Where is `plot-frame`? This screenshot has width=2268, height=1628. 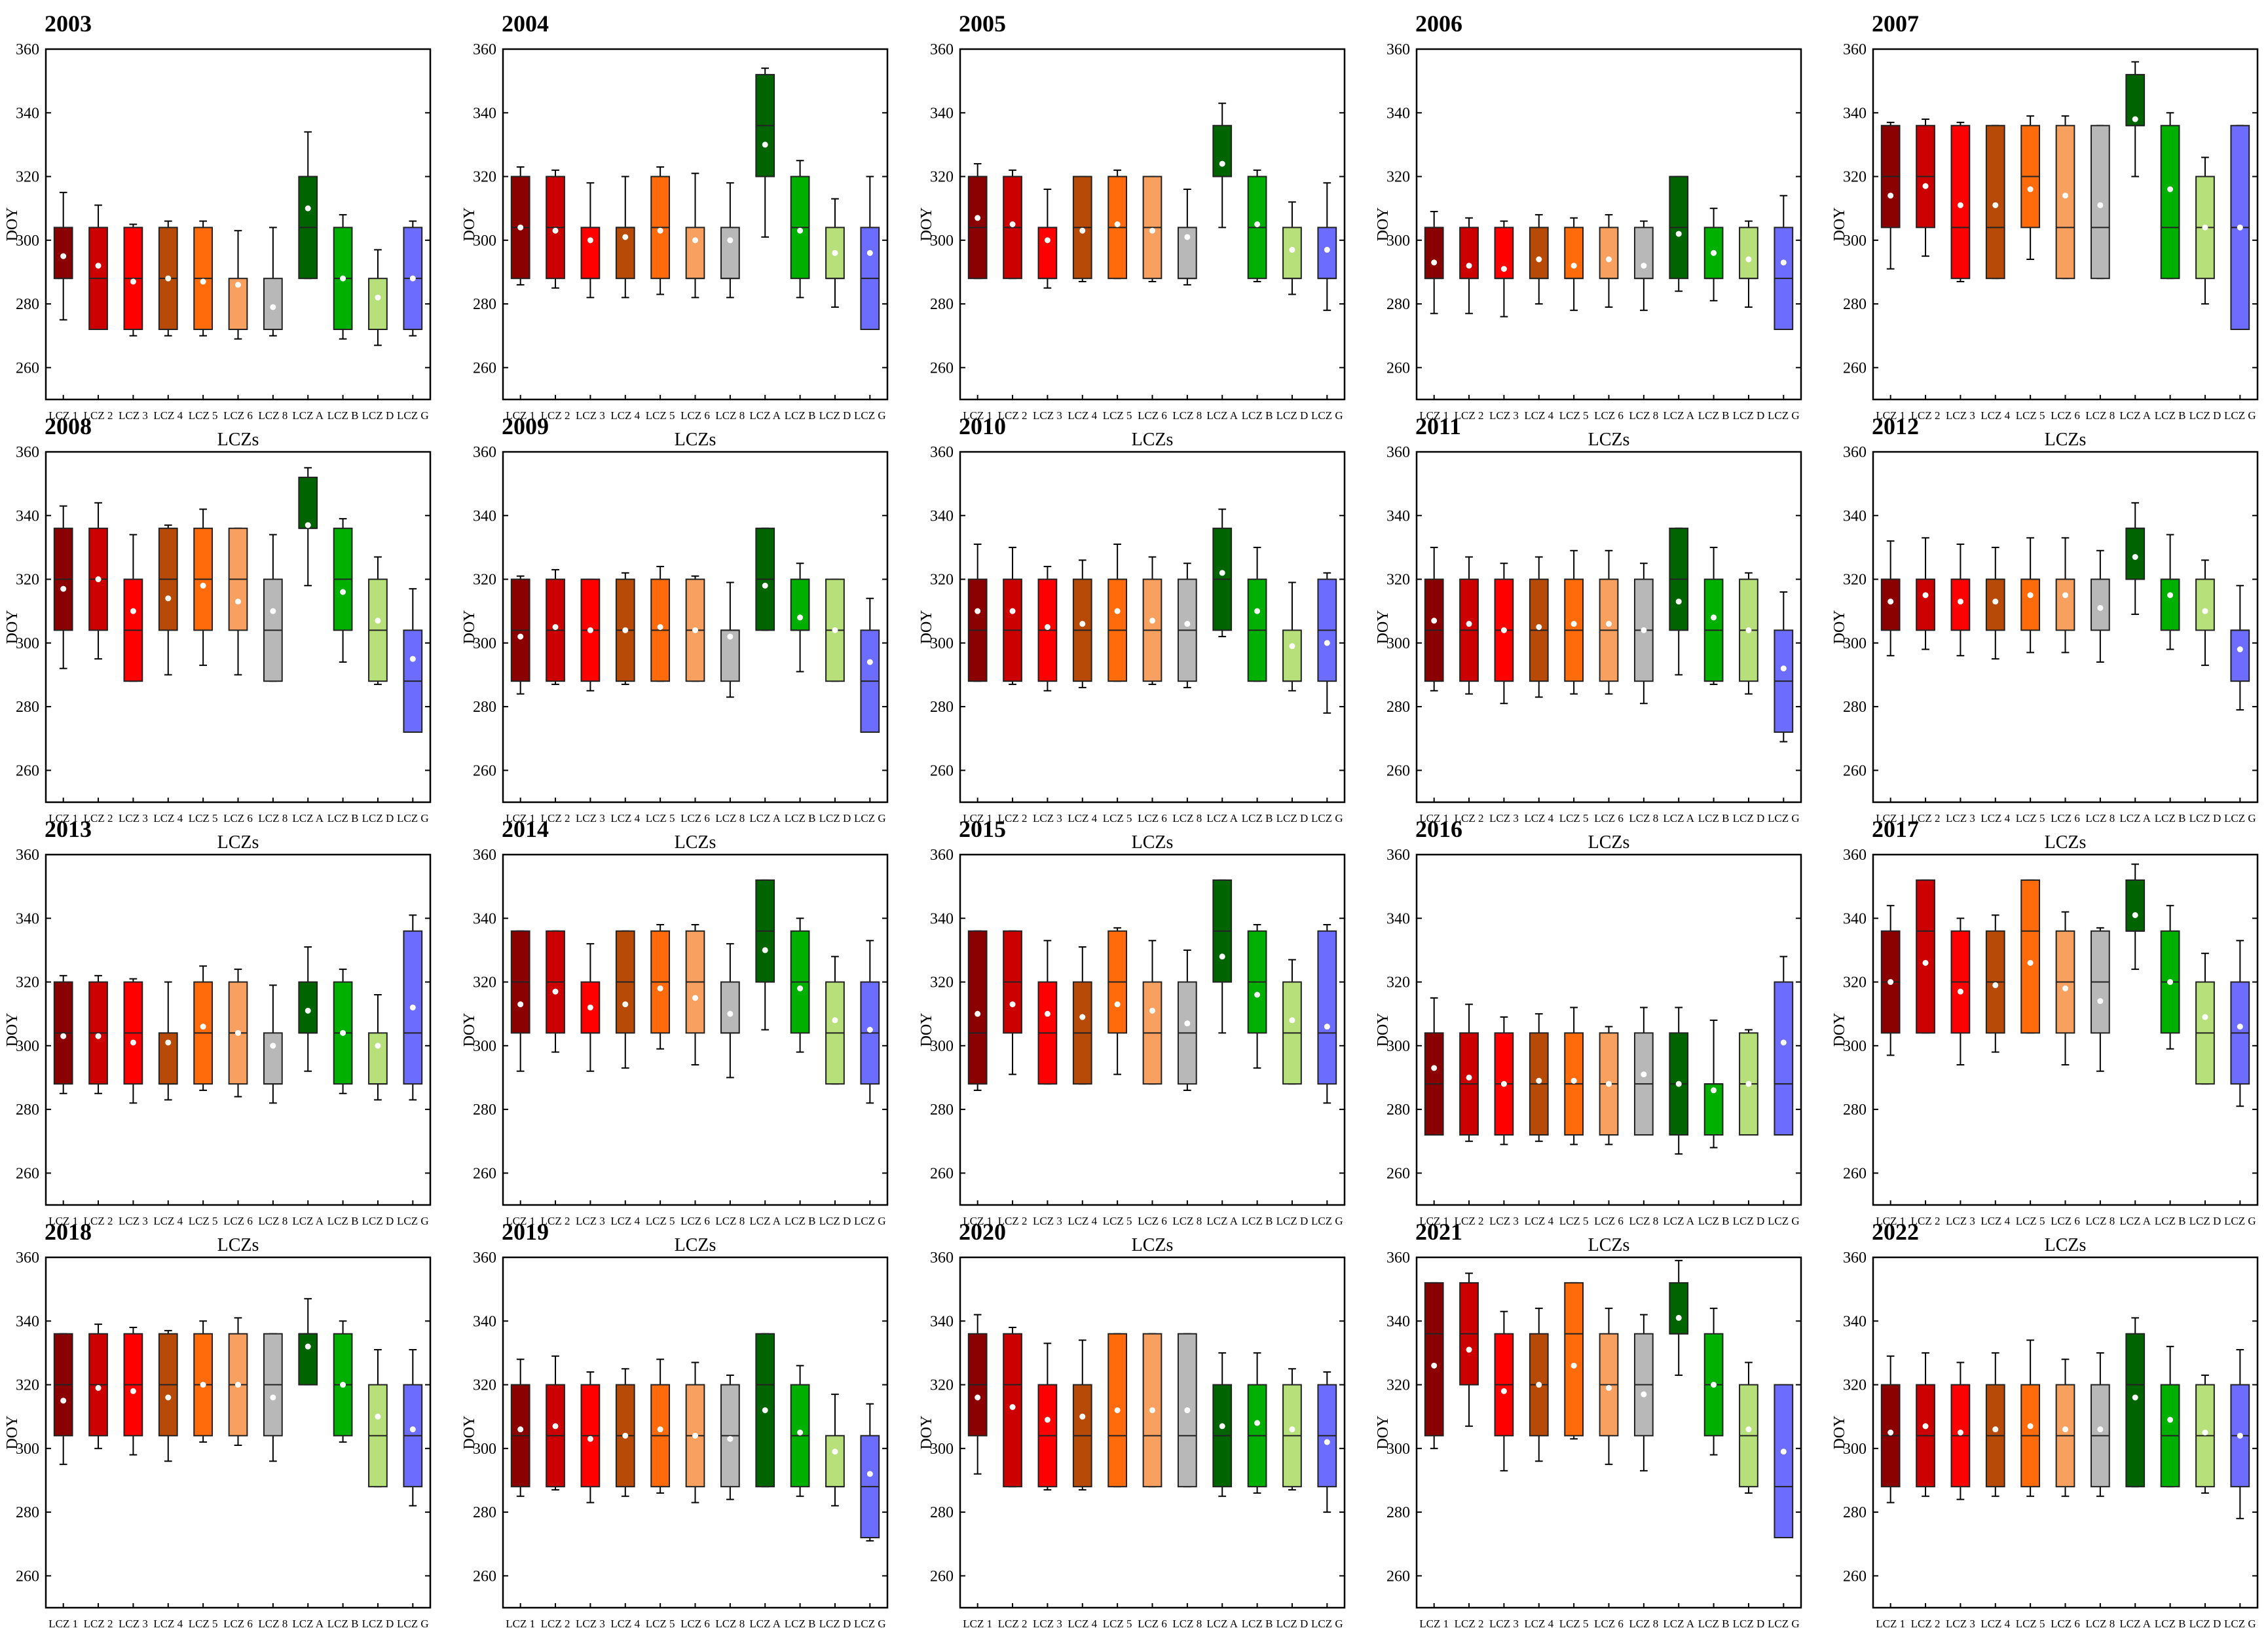
plot-frame is located at coordinates (238, 224).